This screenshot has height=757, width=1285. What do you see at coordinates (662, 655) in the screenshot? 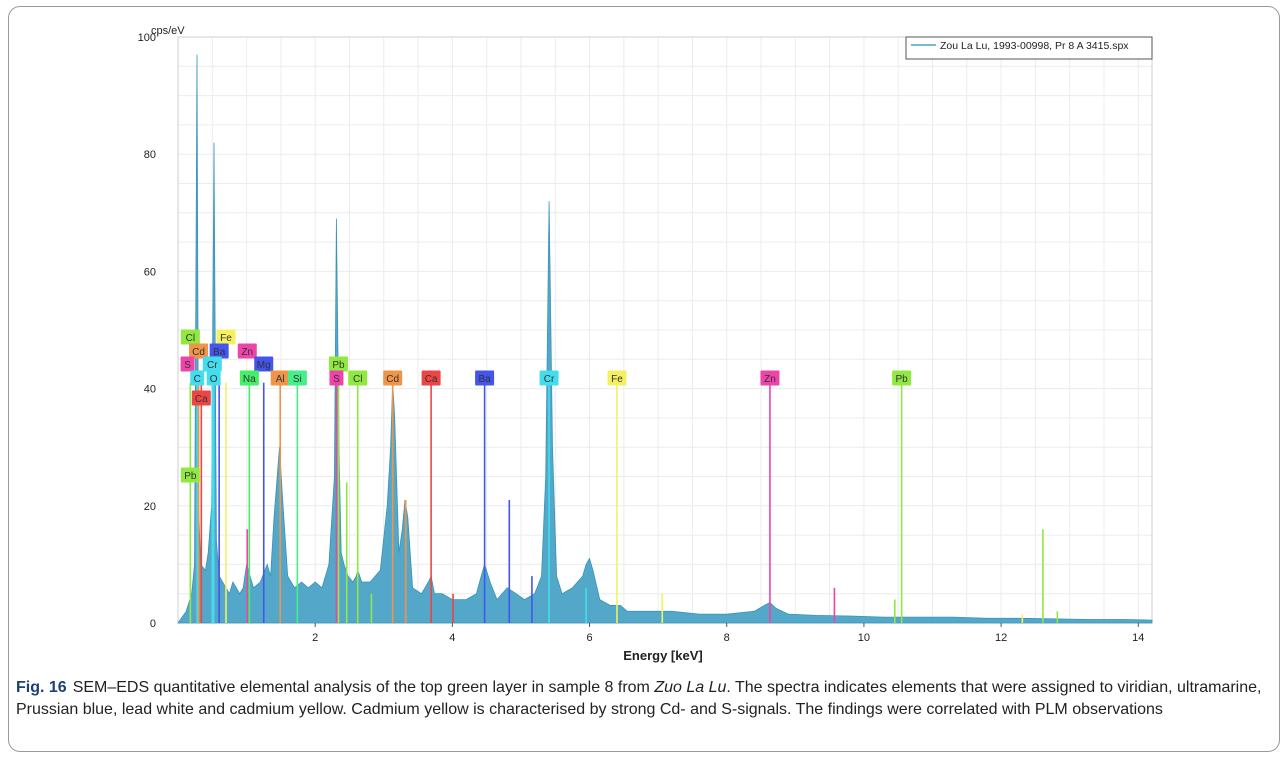
I see `x-axis-label: Energy [keV]` at bounding box center [662, 655].